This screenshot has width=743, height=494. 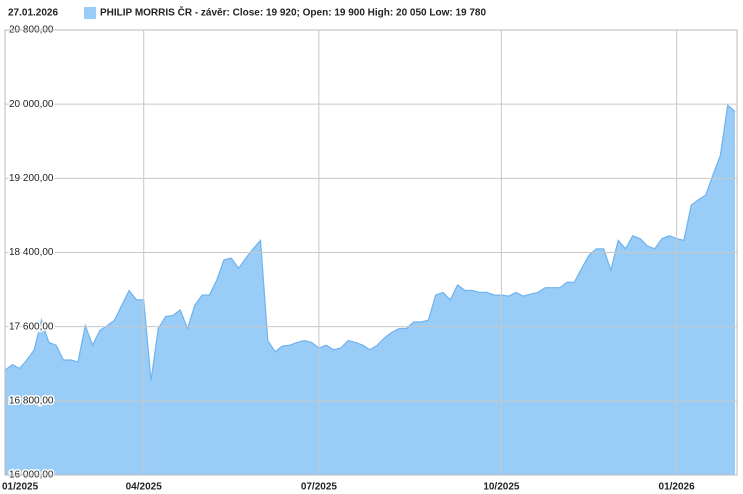 I want to click on y-tick-label: 17 600,00, so click(x=31, y=326).